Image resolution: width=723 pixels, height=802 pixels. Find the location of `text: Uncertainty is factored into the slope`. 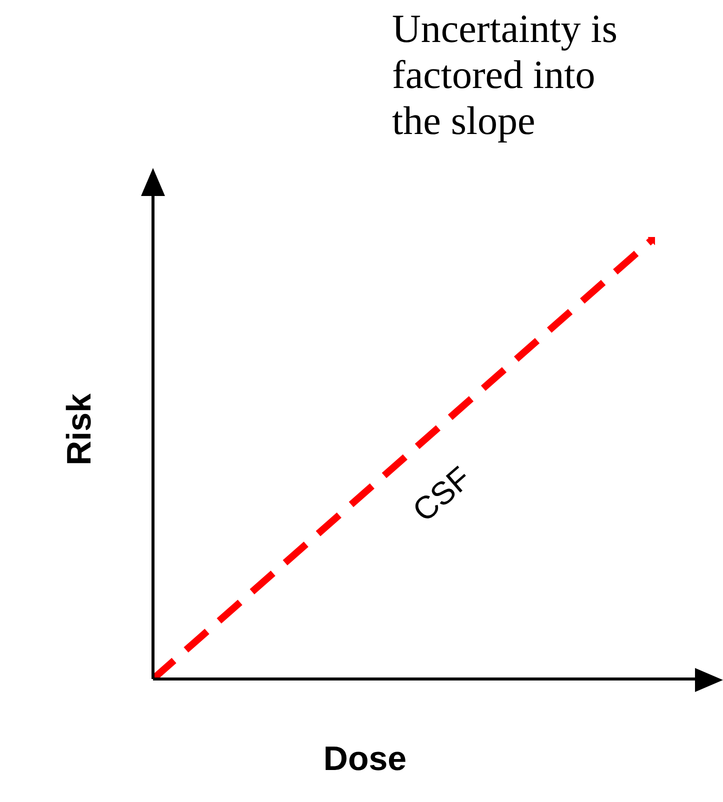

text: Uncertainty is factored into the slope is located at coordinates (505, 75).